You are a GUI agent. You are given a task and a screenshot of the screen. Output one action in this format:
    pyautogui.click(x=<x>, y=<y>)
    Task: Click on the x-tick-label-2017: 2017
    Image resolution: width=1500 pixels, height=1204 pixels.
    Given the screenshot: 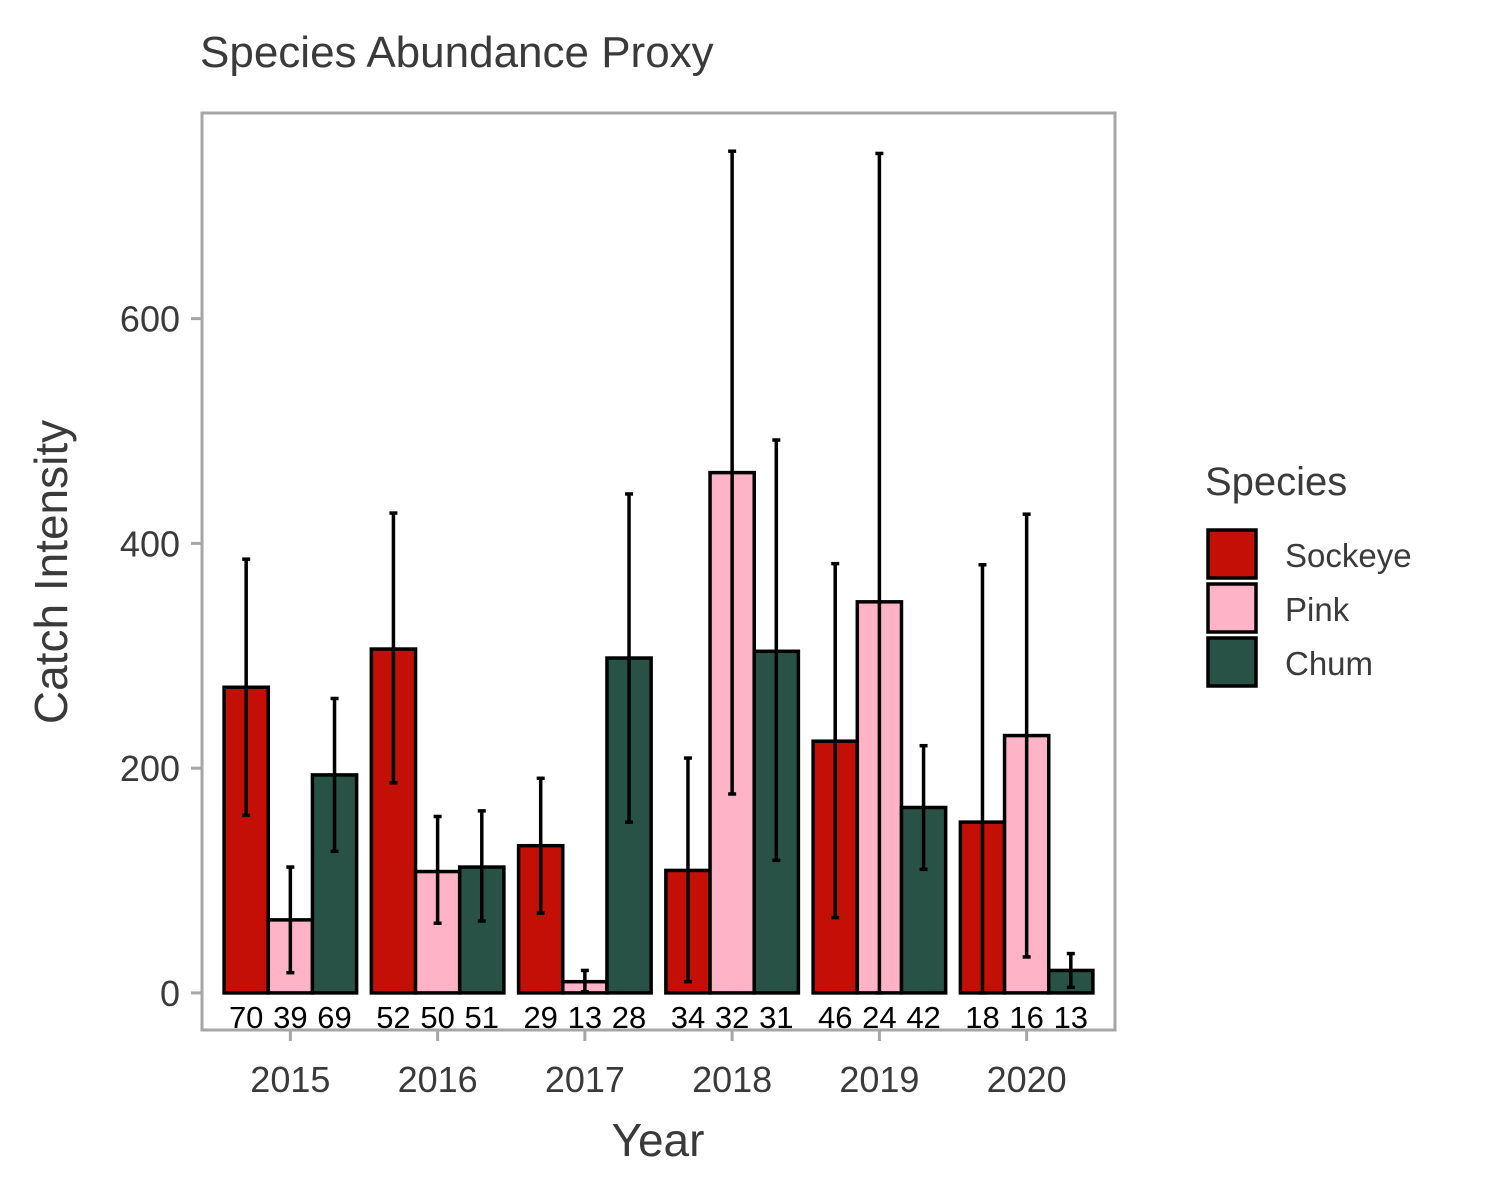 What is the action you would take?
    pyautogui.click(x=585, y=1079)
    